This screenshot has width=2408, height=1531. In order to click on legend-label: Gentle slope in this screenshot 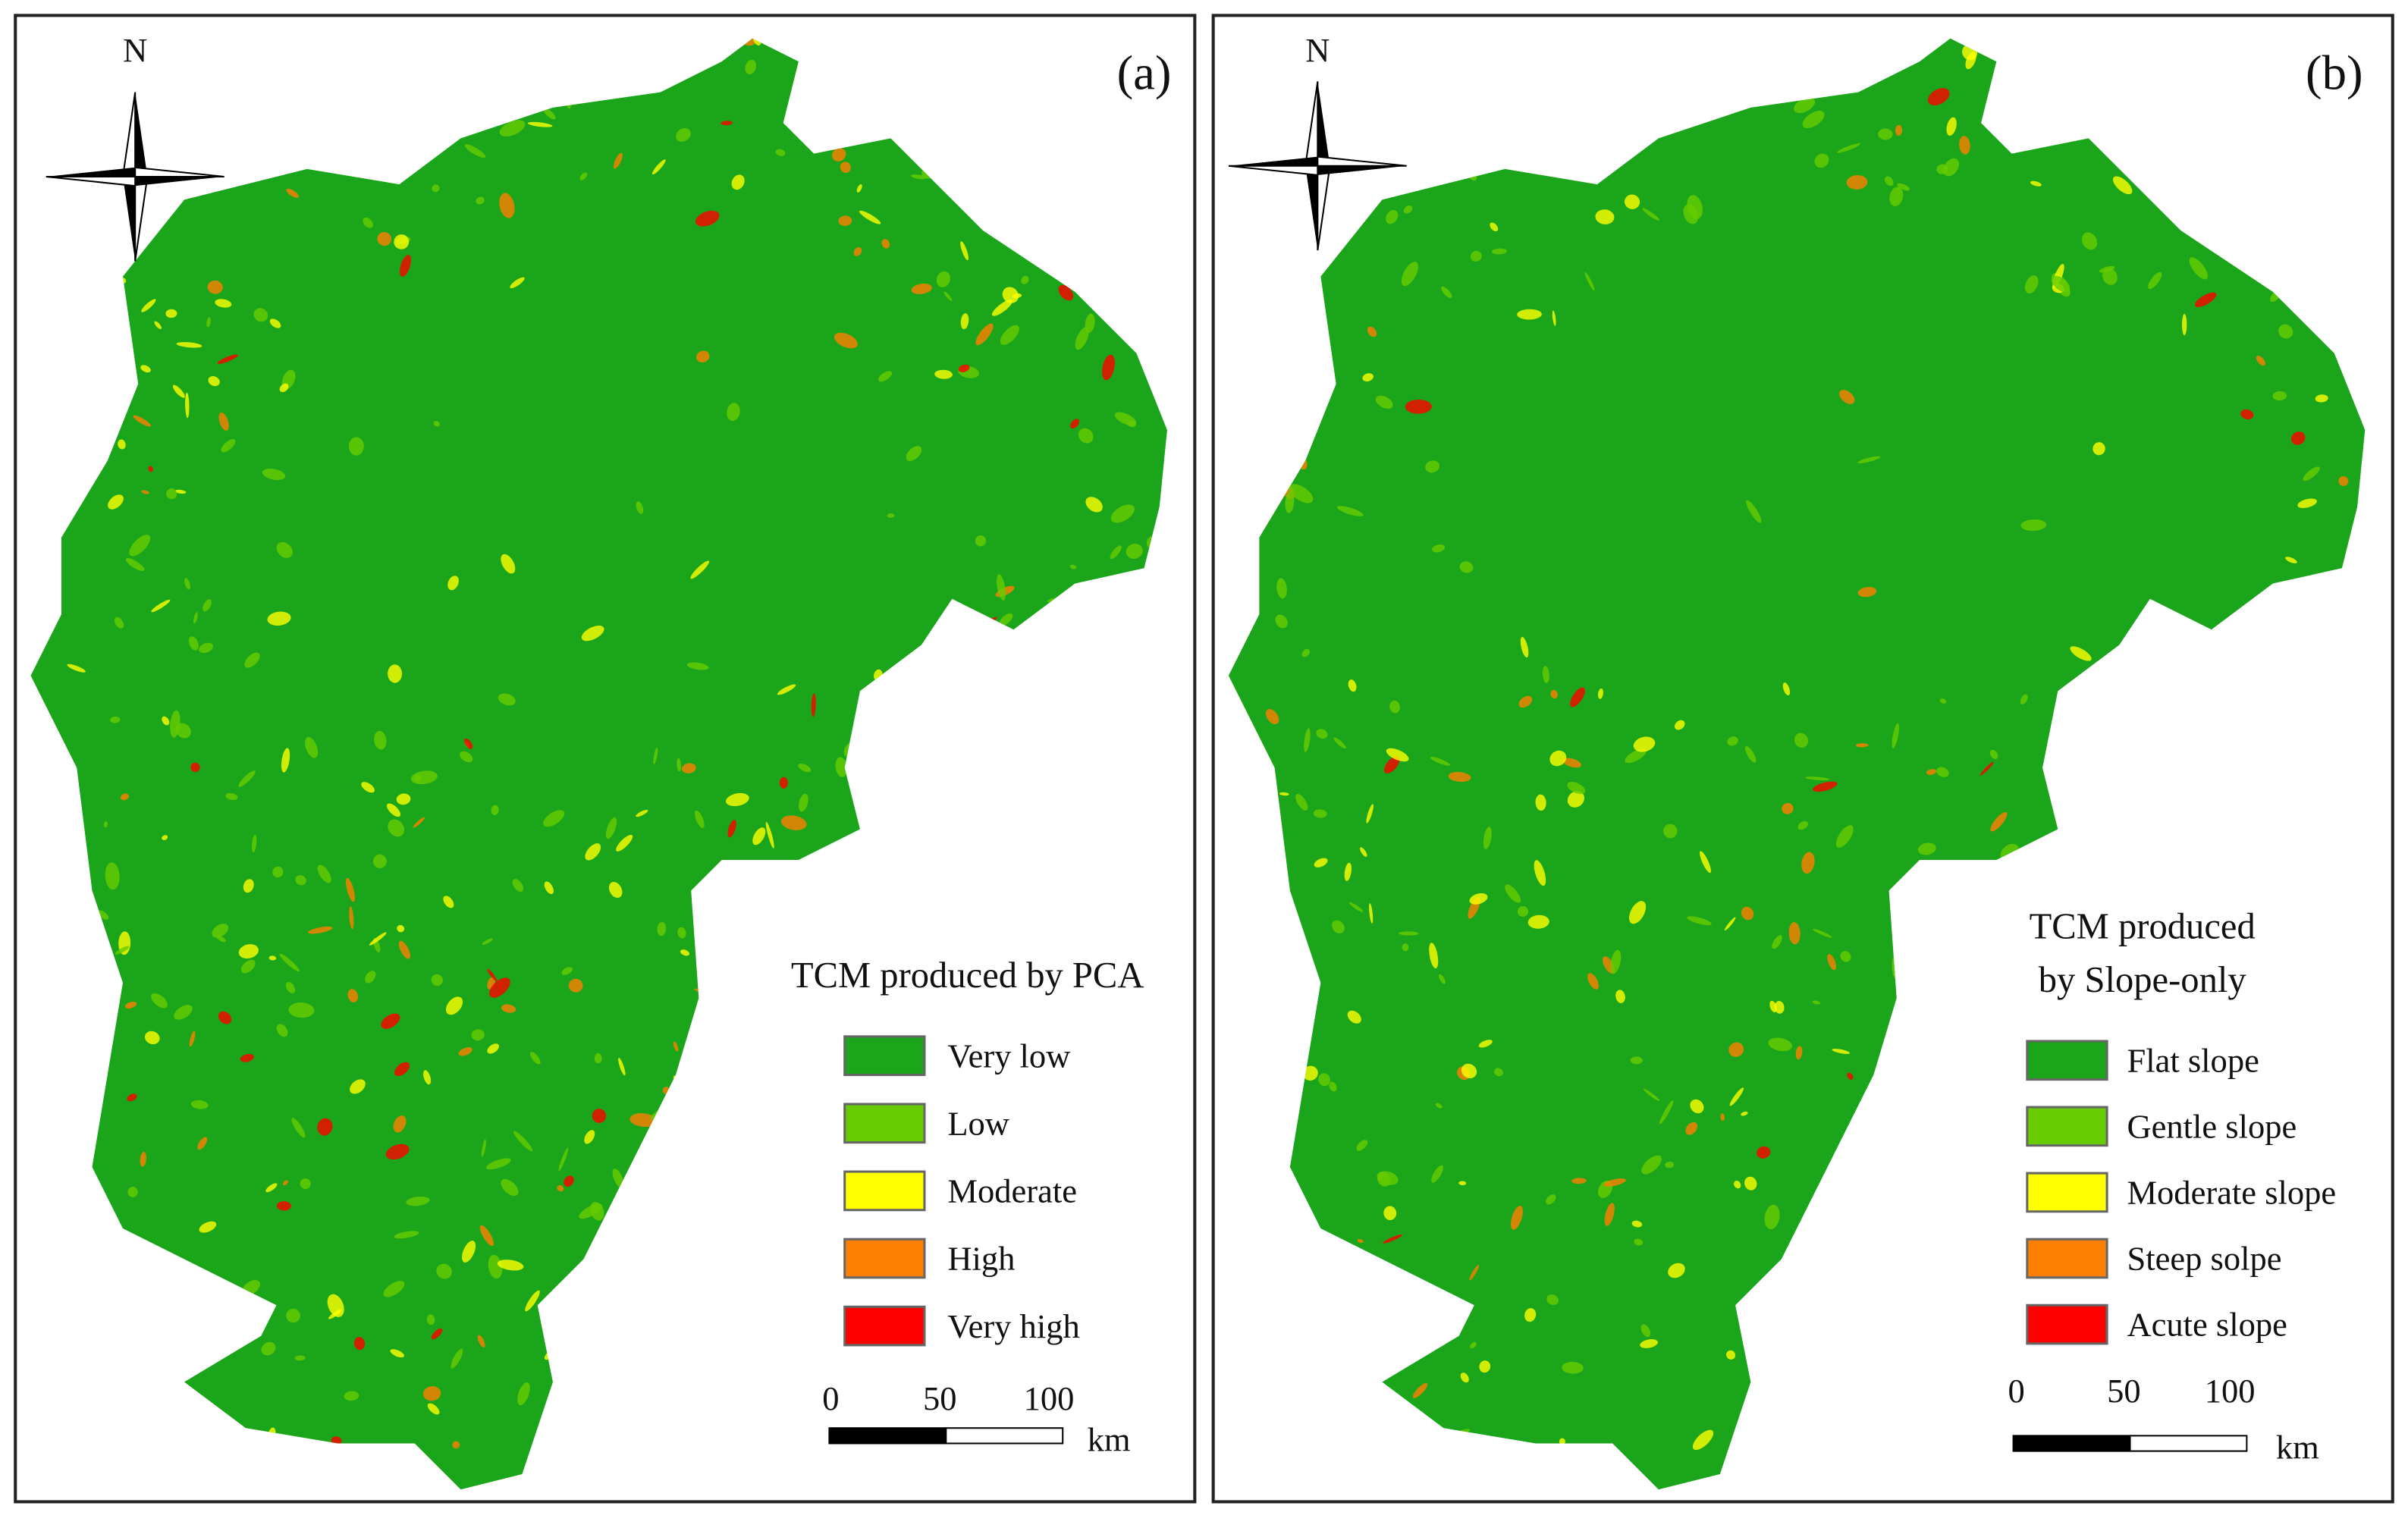, I will do `click(2212, 1127)`.